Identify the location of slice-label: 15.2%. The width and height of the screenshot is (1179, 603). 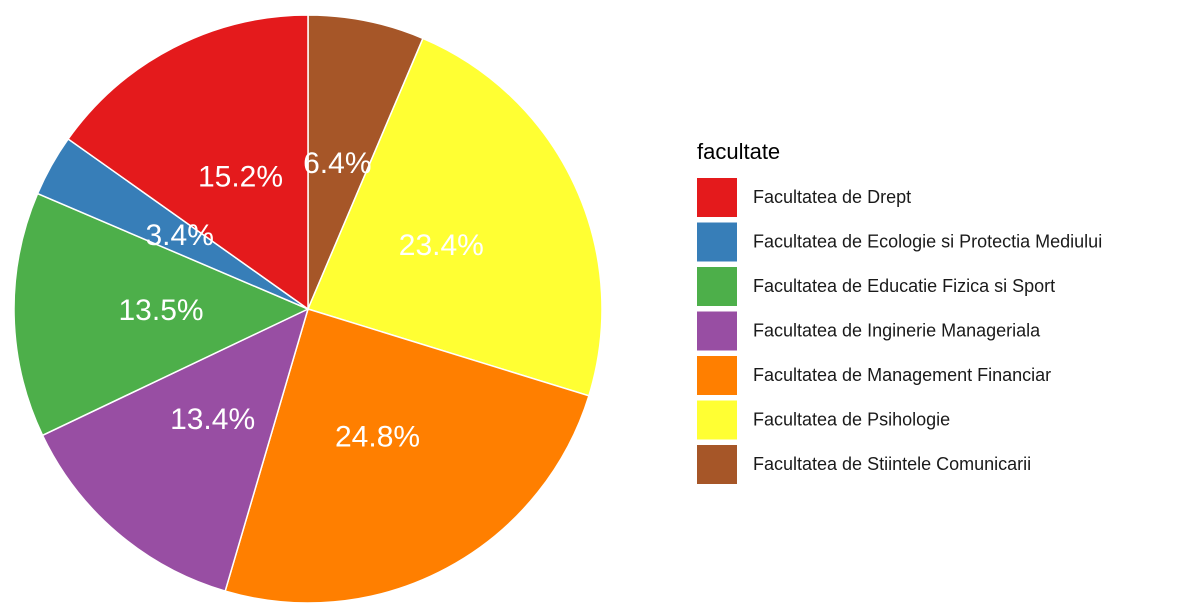
(240, 176).